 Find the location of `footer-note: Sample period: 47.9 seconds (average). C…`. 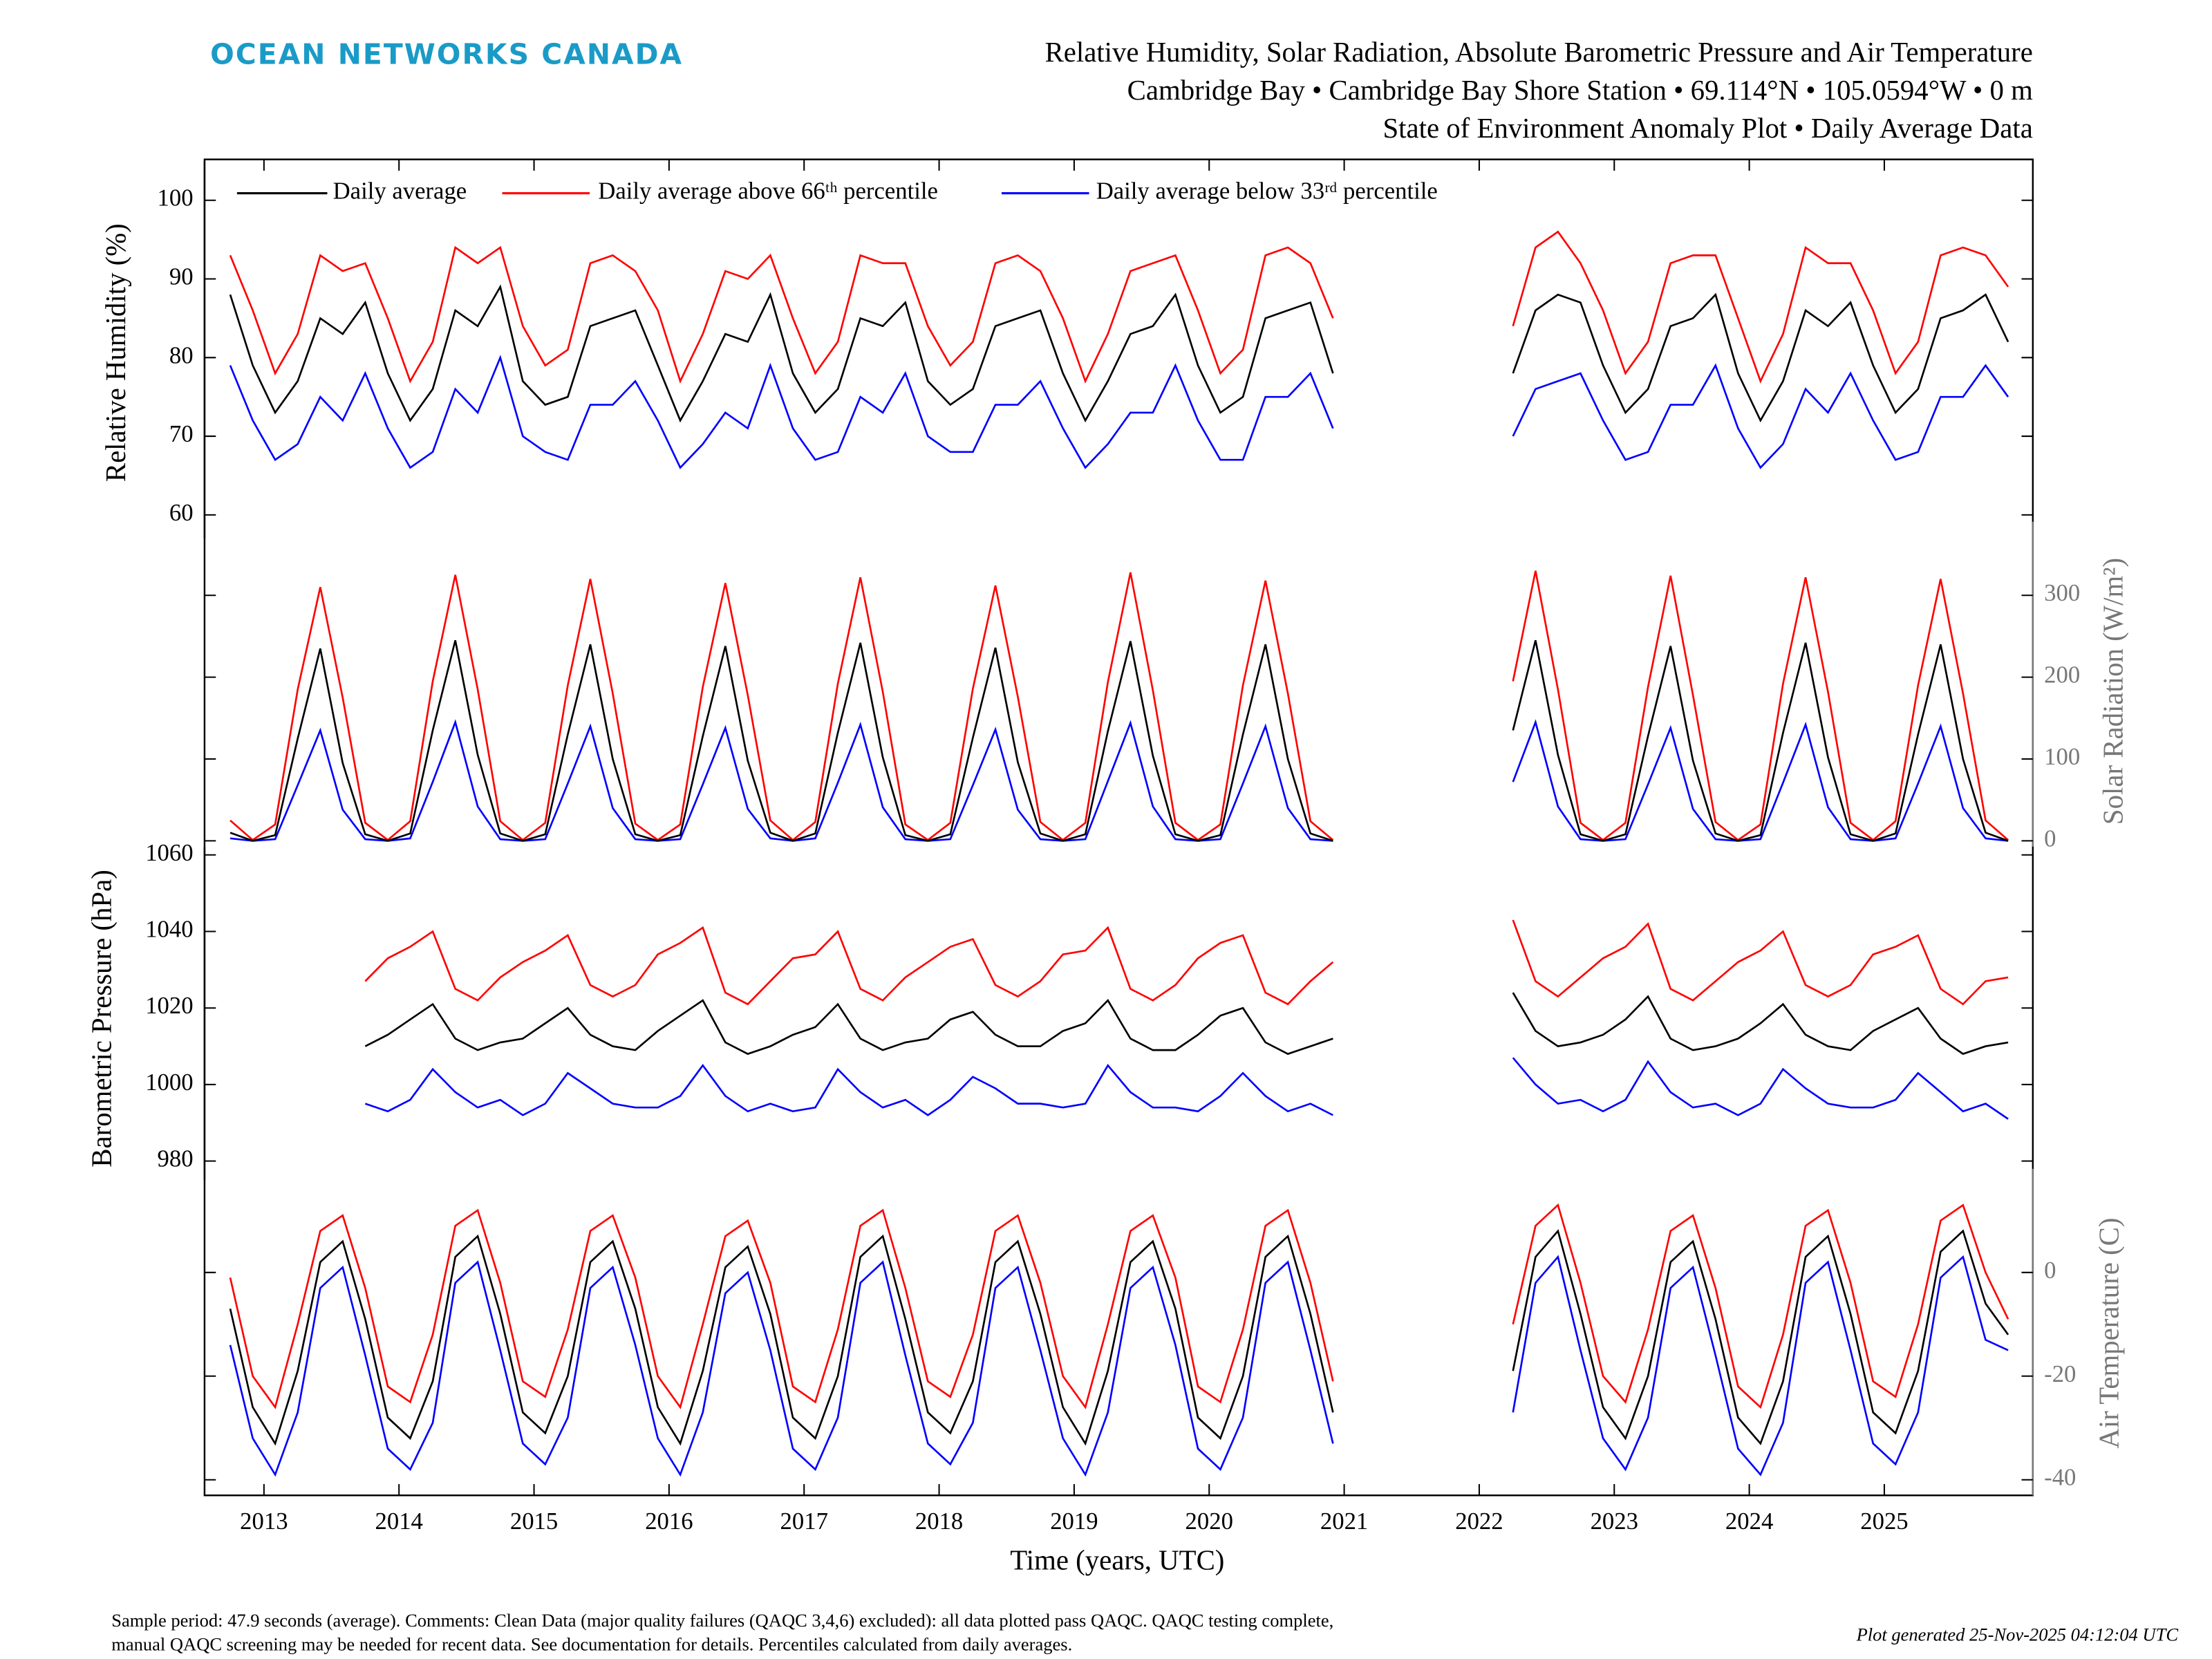

footer-note: Sample period: 47.9 seconds (average). C… is located at coordinates (722, 1620).